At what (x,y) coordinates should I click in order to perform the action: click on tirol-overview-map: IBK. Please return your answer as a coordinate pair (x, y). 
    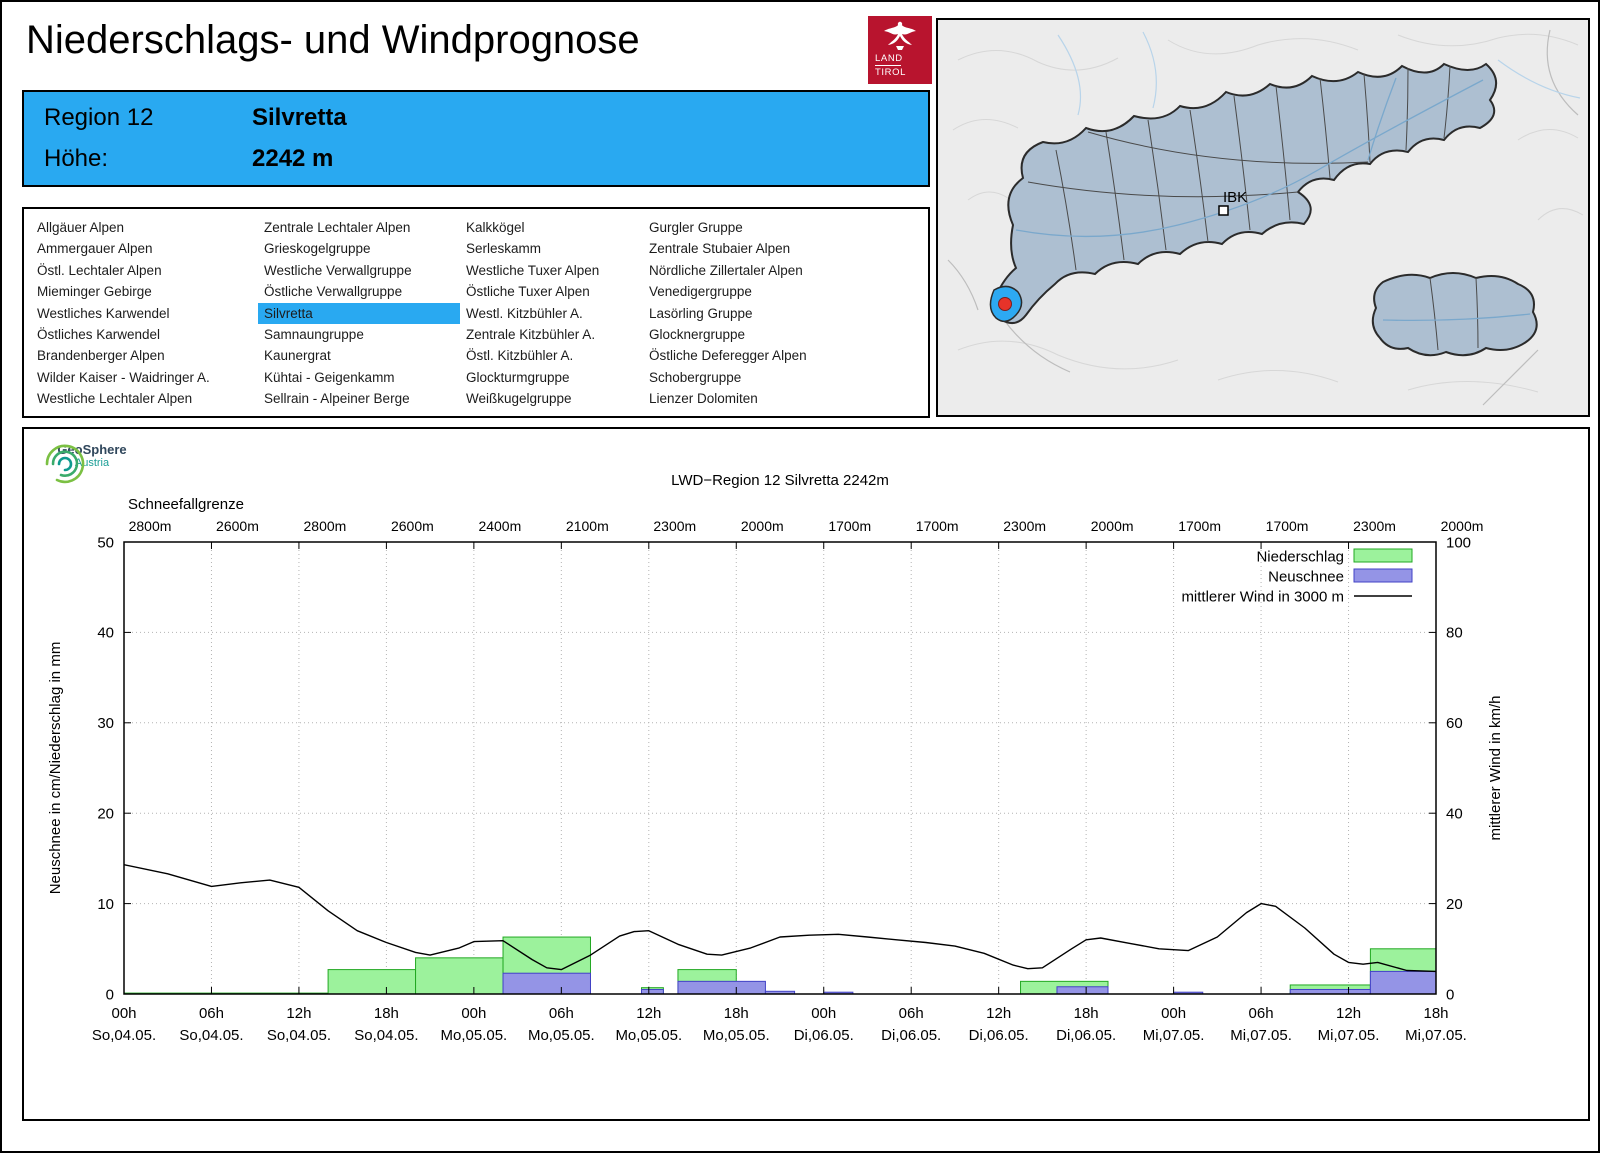
    Looking at the image, I should click on (1263, 217).